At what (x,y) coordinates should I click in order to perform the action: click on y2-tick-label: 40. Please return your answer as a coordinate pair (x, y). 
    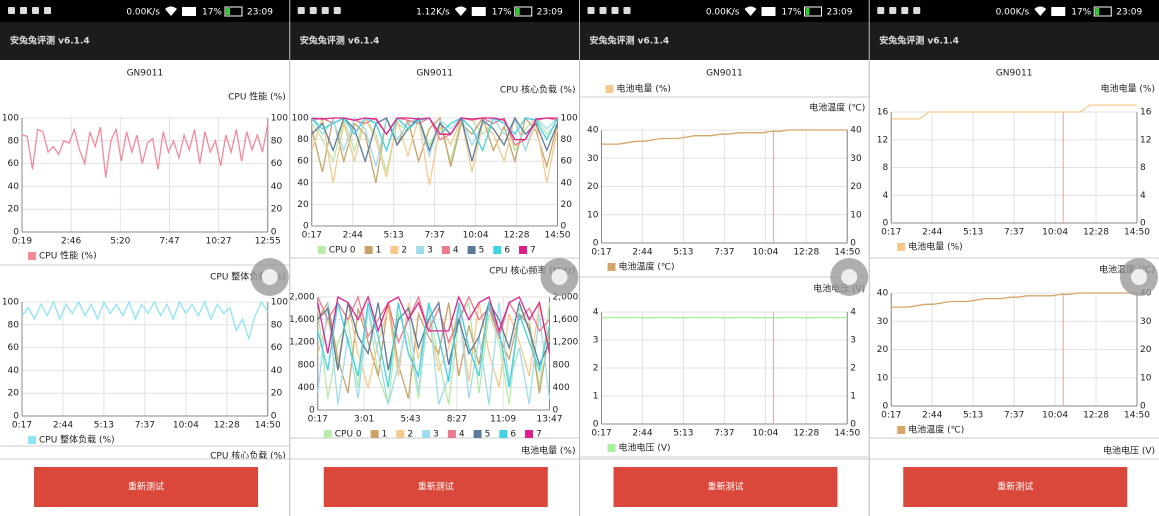
    Looking at the image, I should click on (856, 131).